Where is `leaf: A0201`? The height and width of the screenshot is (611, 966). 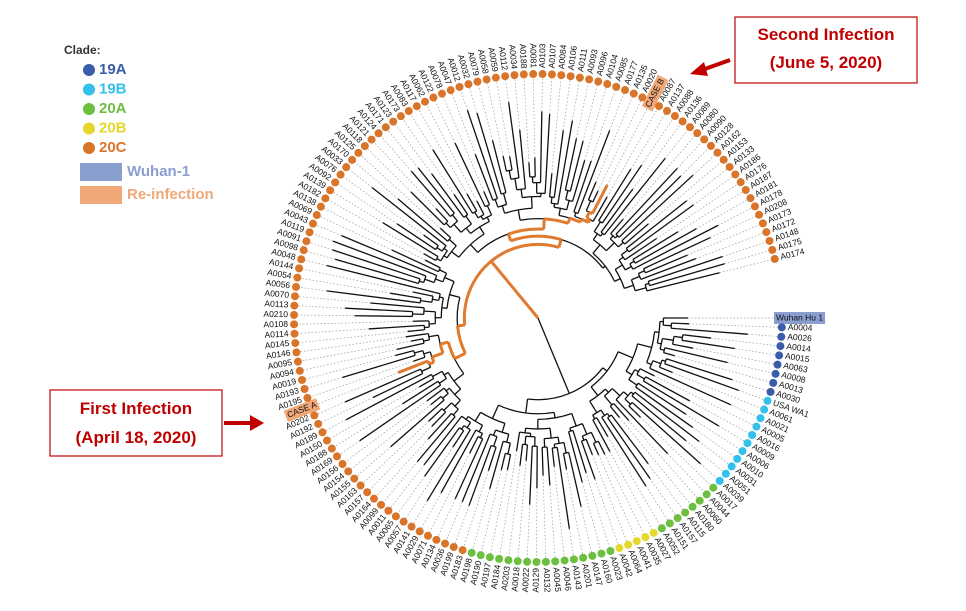 leaf: A0201 is located at coordinates (587, 576).